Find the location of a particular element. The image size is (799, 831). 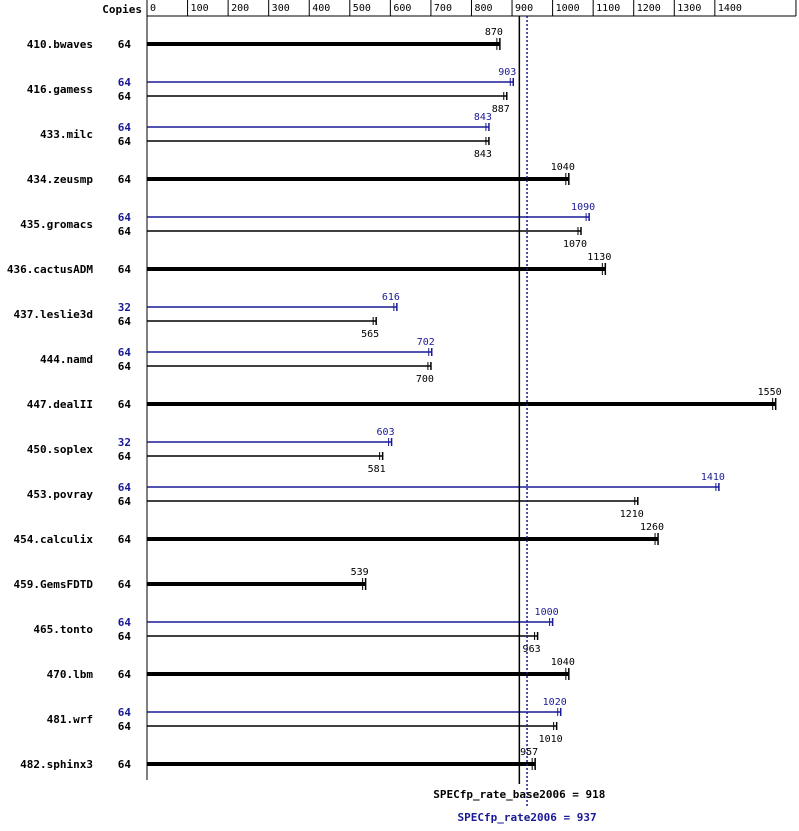

x-tick-label: 100 is located at coordinates (200, 8).